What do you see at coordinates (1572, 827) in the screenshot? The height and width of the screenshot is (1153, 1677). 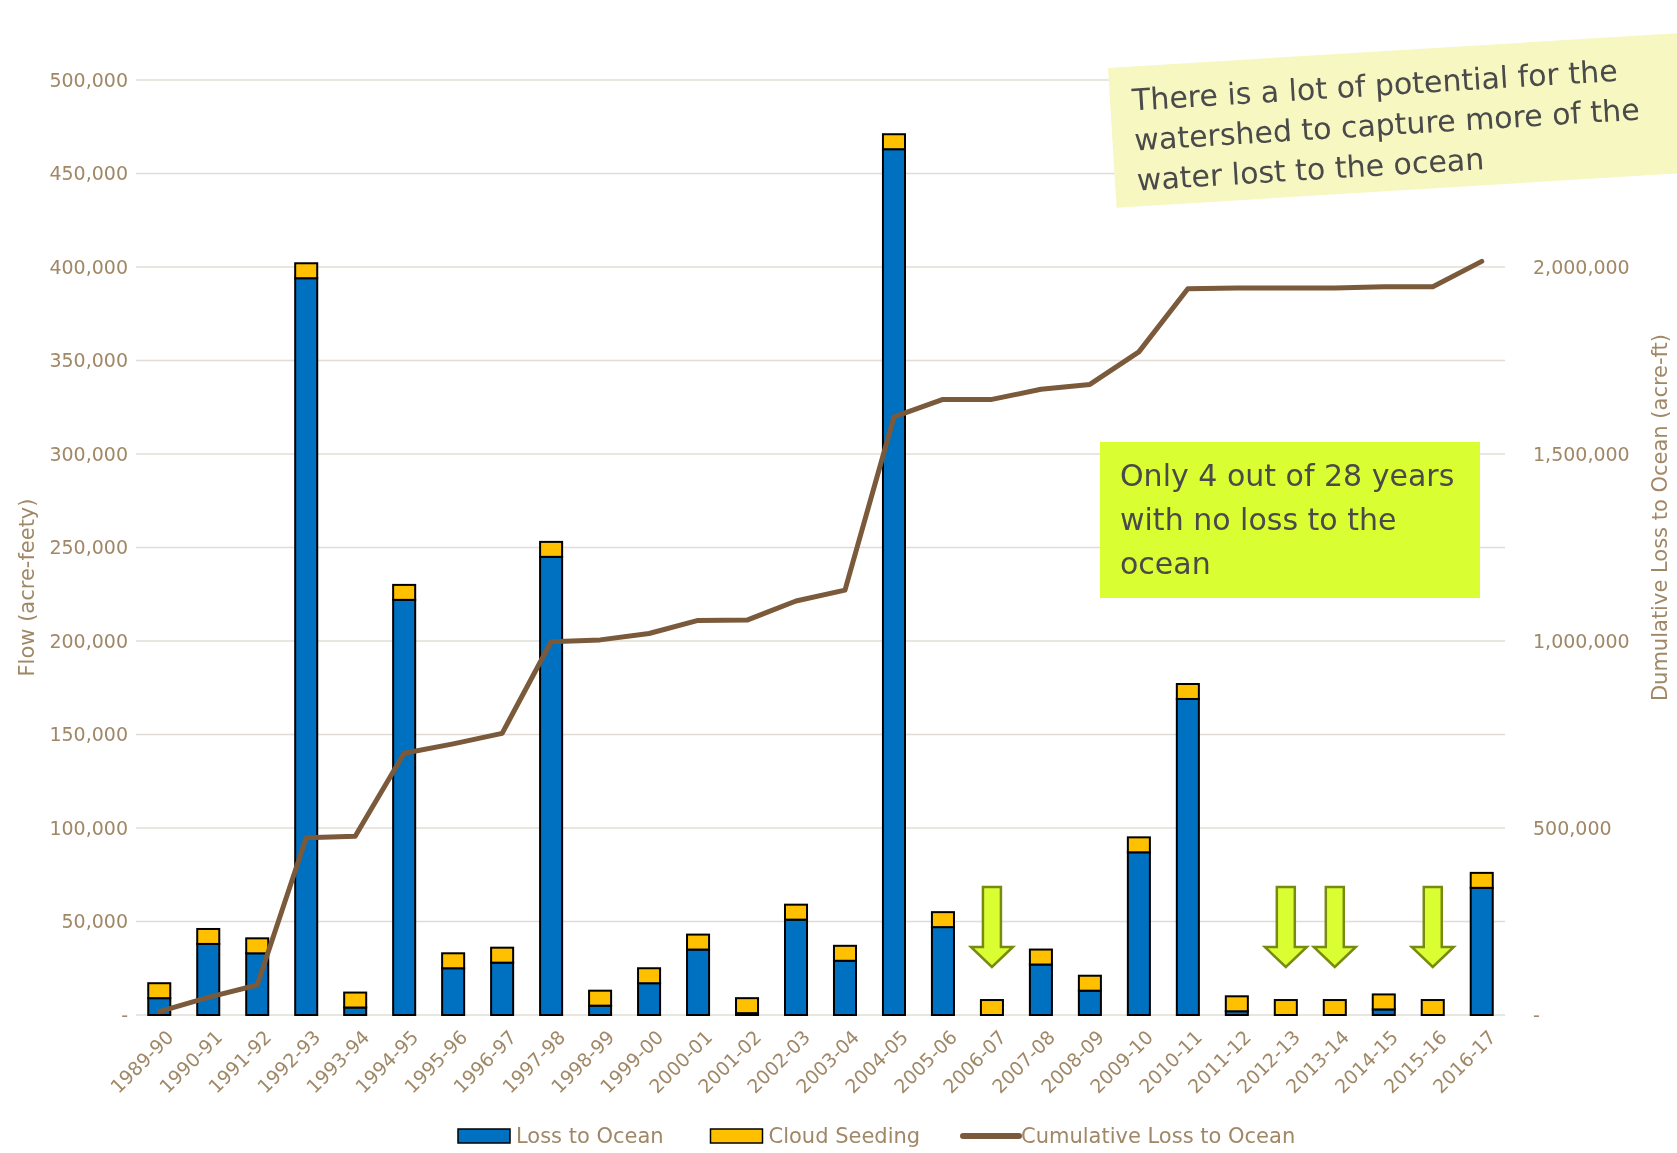 I see `y2-tick-label: 500,000` at bounding box center [1572, 827].